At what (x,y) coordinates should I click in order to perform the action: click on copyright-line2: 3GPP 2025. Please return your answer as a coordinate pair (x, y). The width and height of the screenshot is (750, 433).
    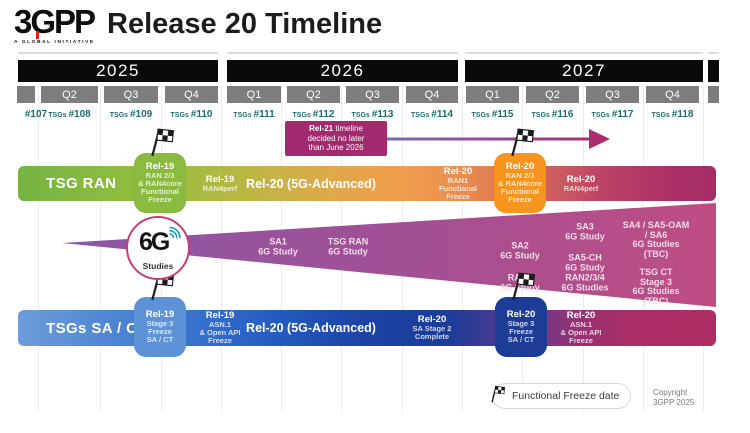
    Looking at the image, I should click on (674, 402).